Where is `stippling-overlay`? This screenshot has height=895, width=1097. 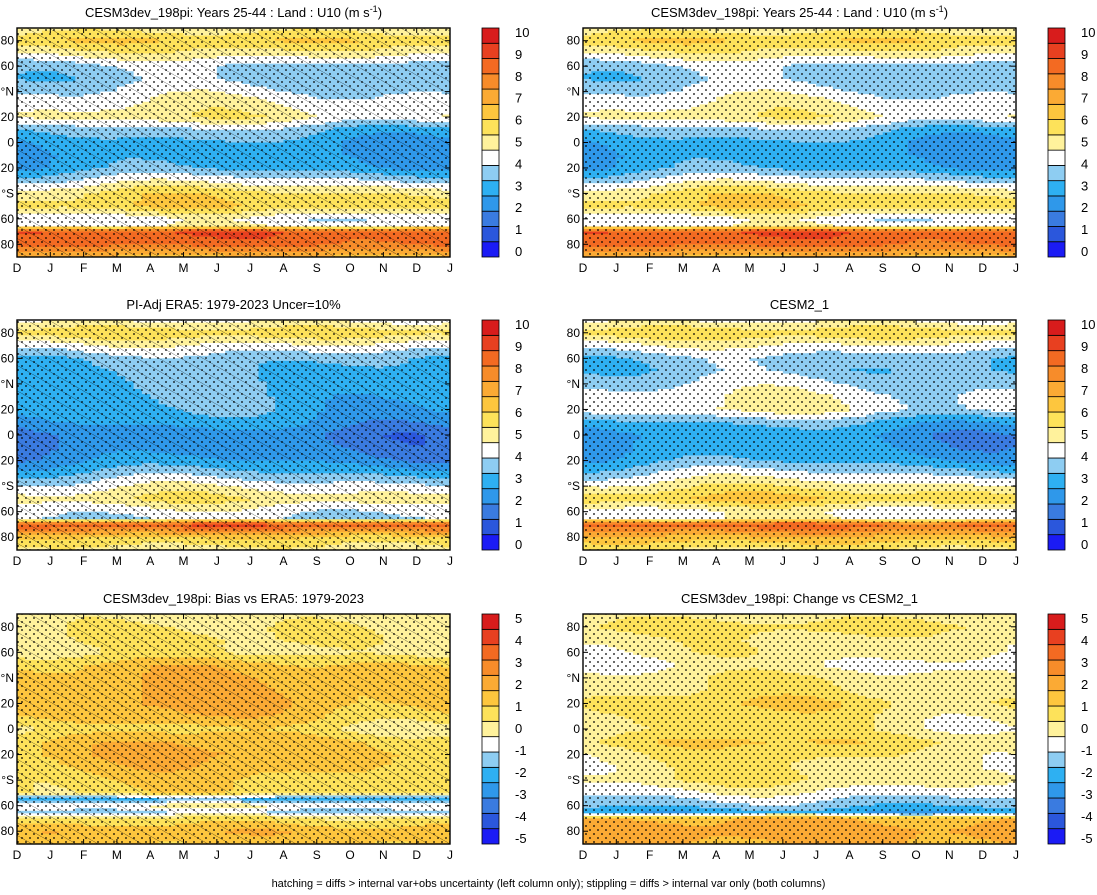
stippling-overlay is located at coordinates (233, 142).